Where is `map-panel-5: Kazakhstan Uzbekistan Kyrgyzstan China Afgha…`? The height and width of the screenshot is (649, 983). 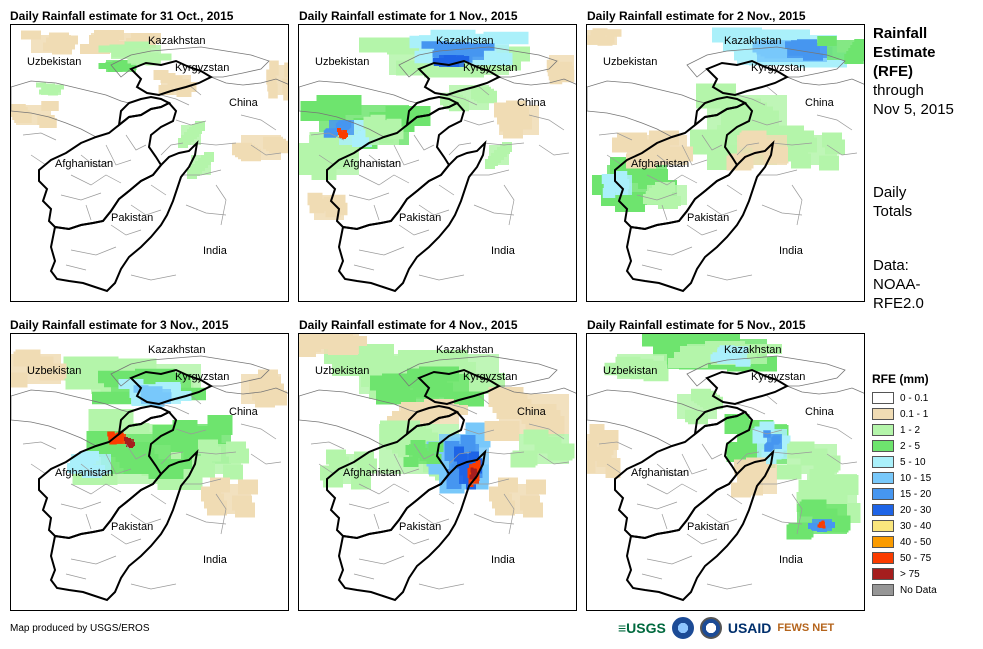 map-panel-5: Kazakhstan Uzbekistan Kyrgyzstan China Afgha… is located at coordinates (437, 472).